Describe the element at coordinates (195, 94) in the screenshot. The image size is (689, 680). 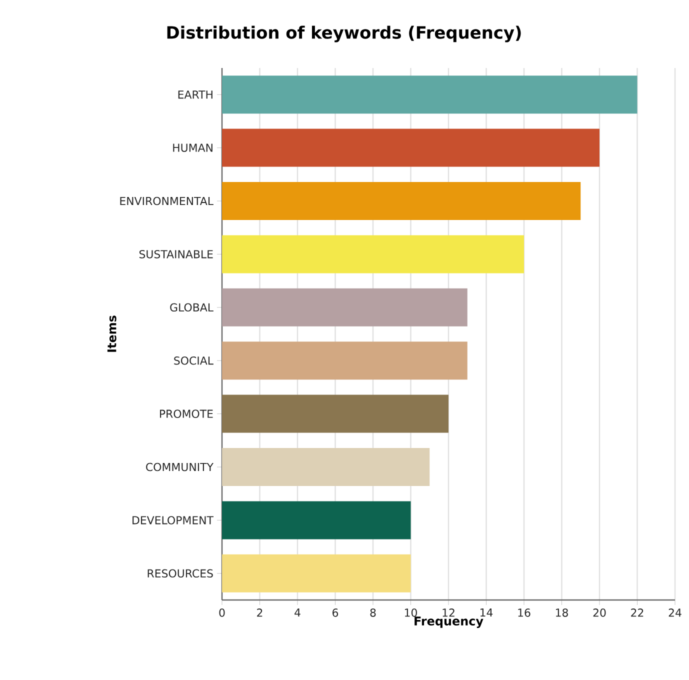
I see `y-tick-label: EARTH` at that location.